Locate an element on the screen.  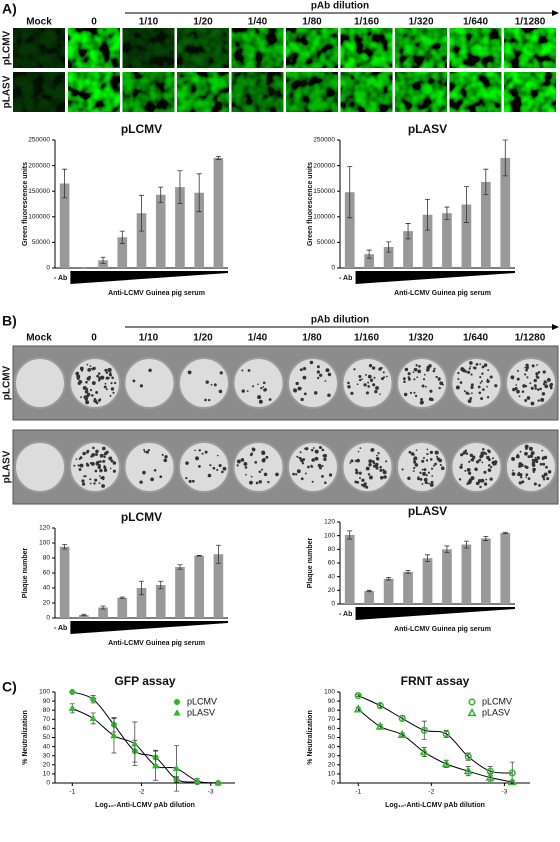
column-label: 1/10 is located at coordinates (149, 22).